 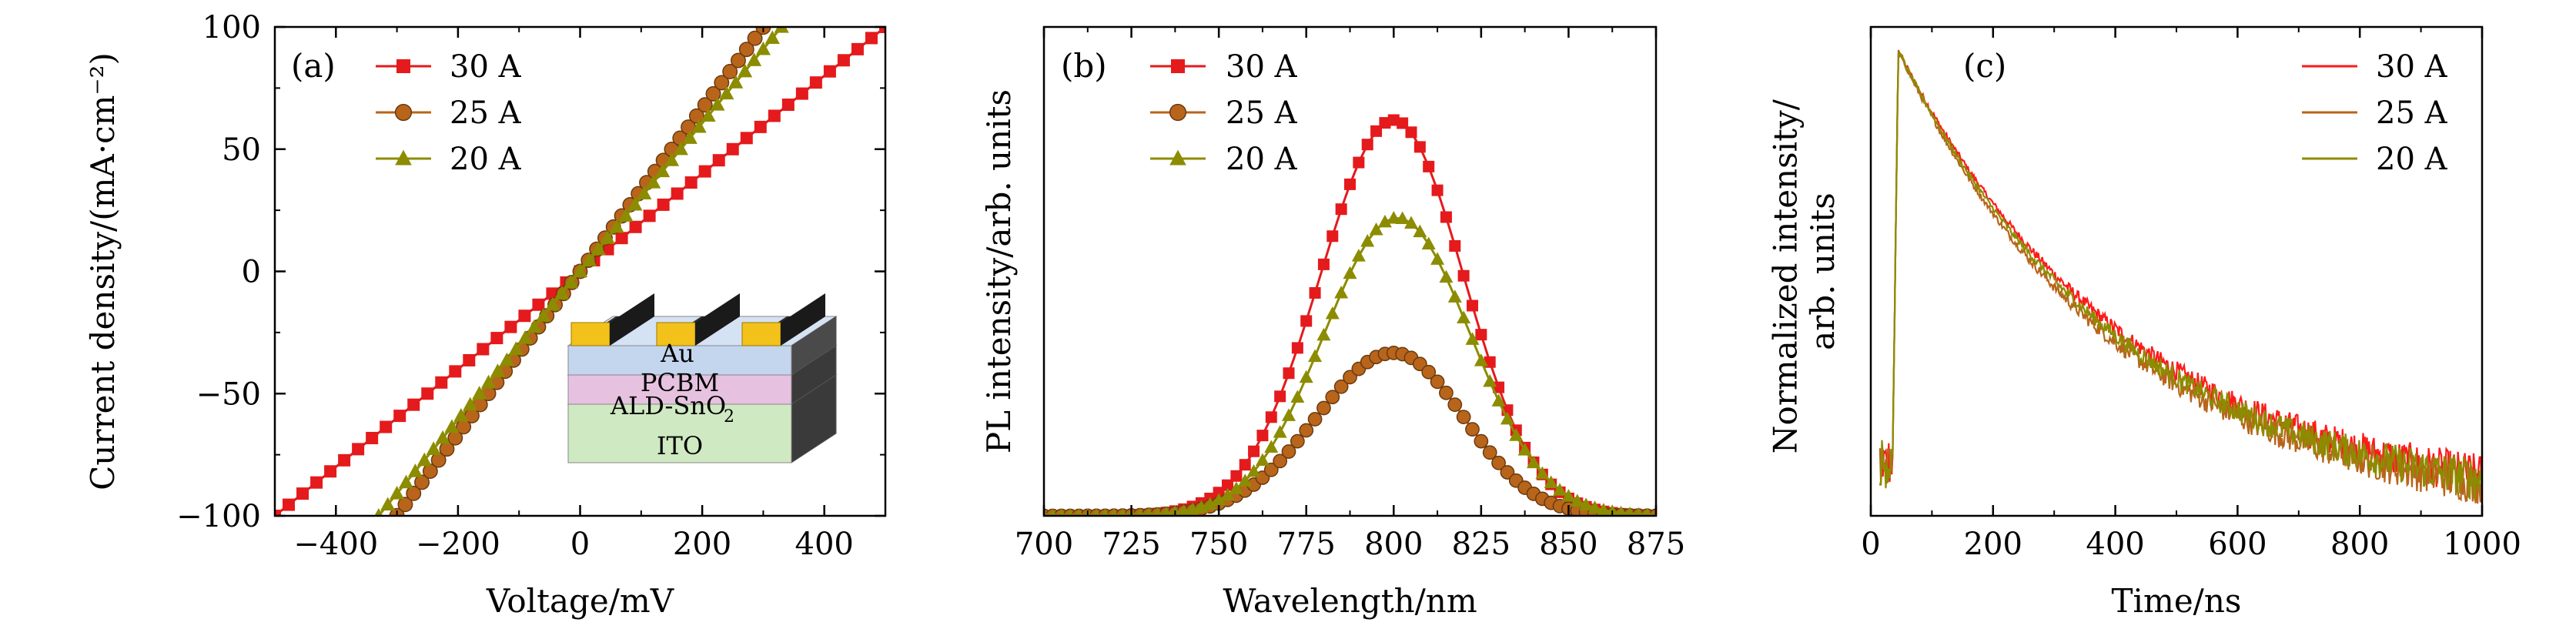 I want to click on panel-b-legend: 30 A 25 A 20 A, so click(x=1224, y=113).